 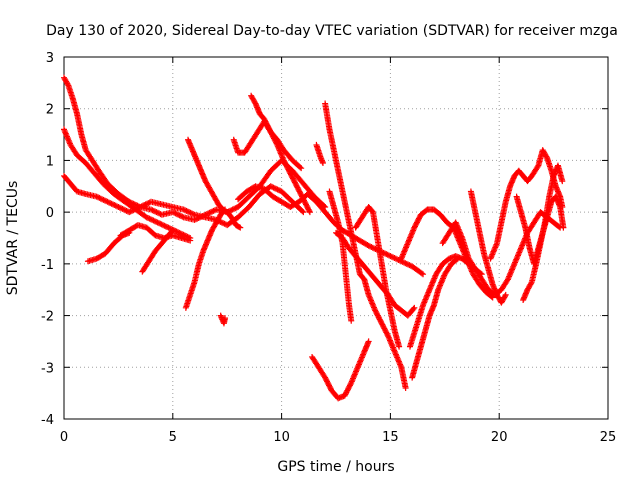 I want to click on y-tick-label: -1, so click(x=47, y=265).